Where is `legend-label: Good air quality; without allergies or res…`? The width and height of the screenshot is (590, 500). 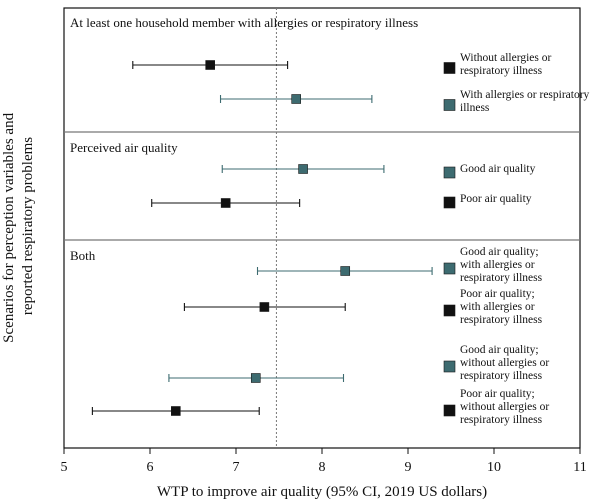
legend-label: Good air quality; without allergies or res… is located at coordinates (504, 363).